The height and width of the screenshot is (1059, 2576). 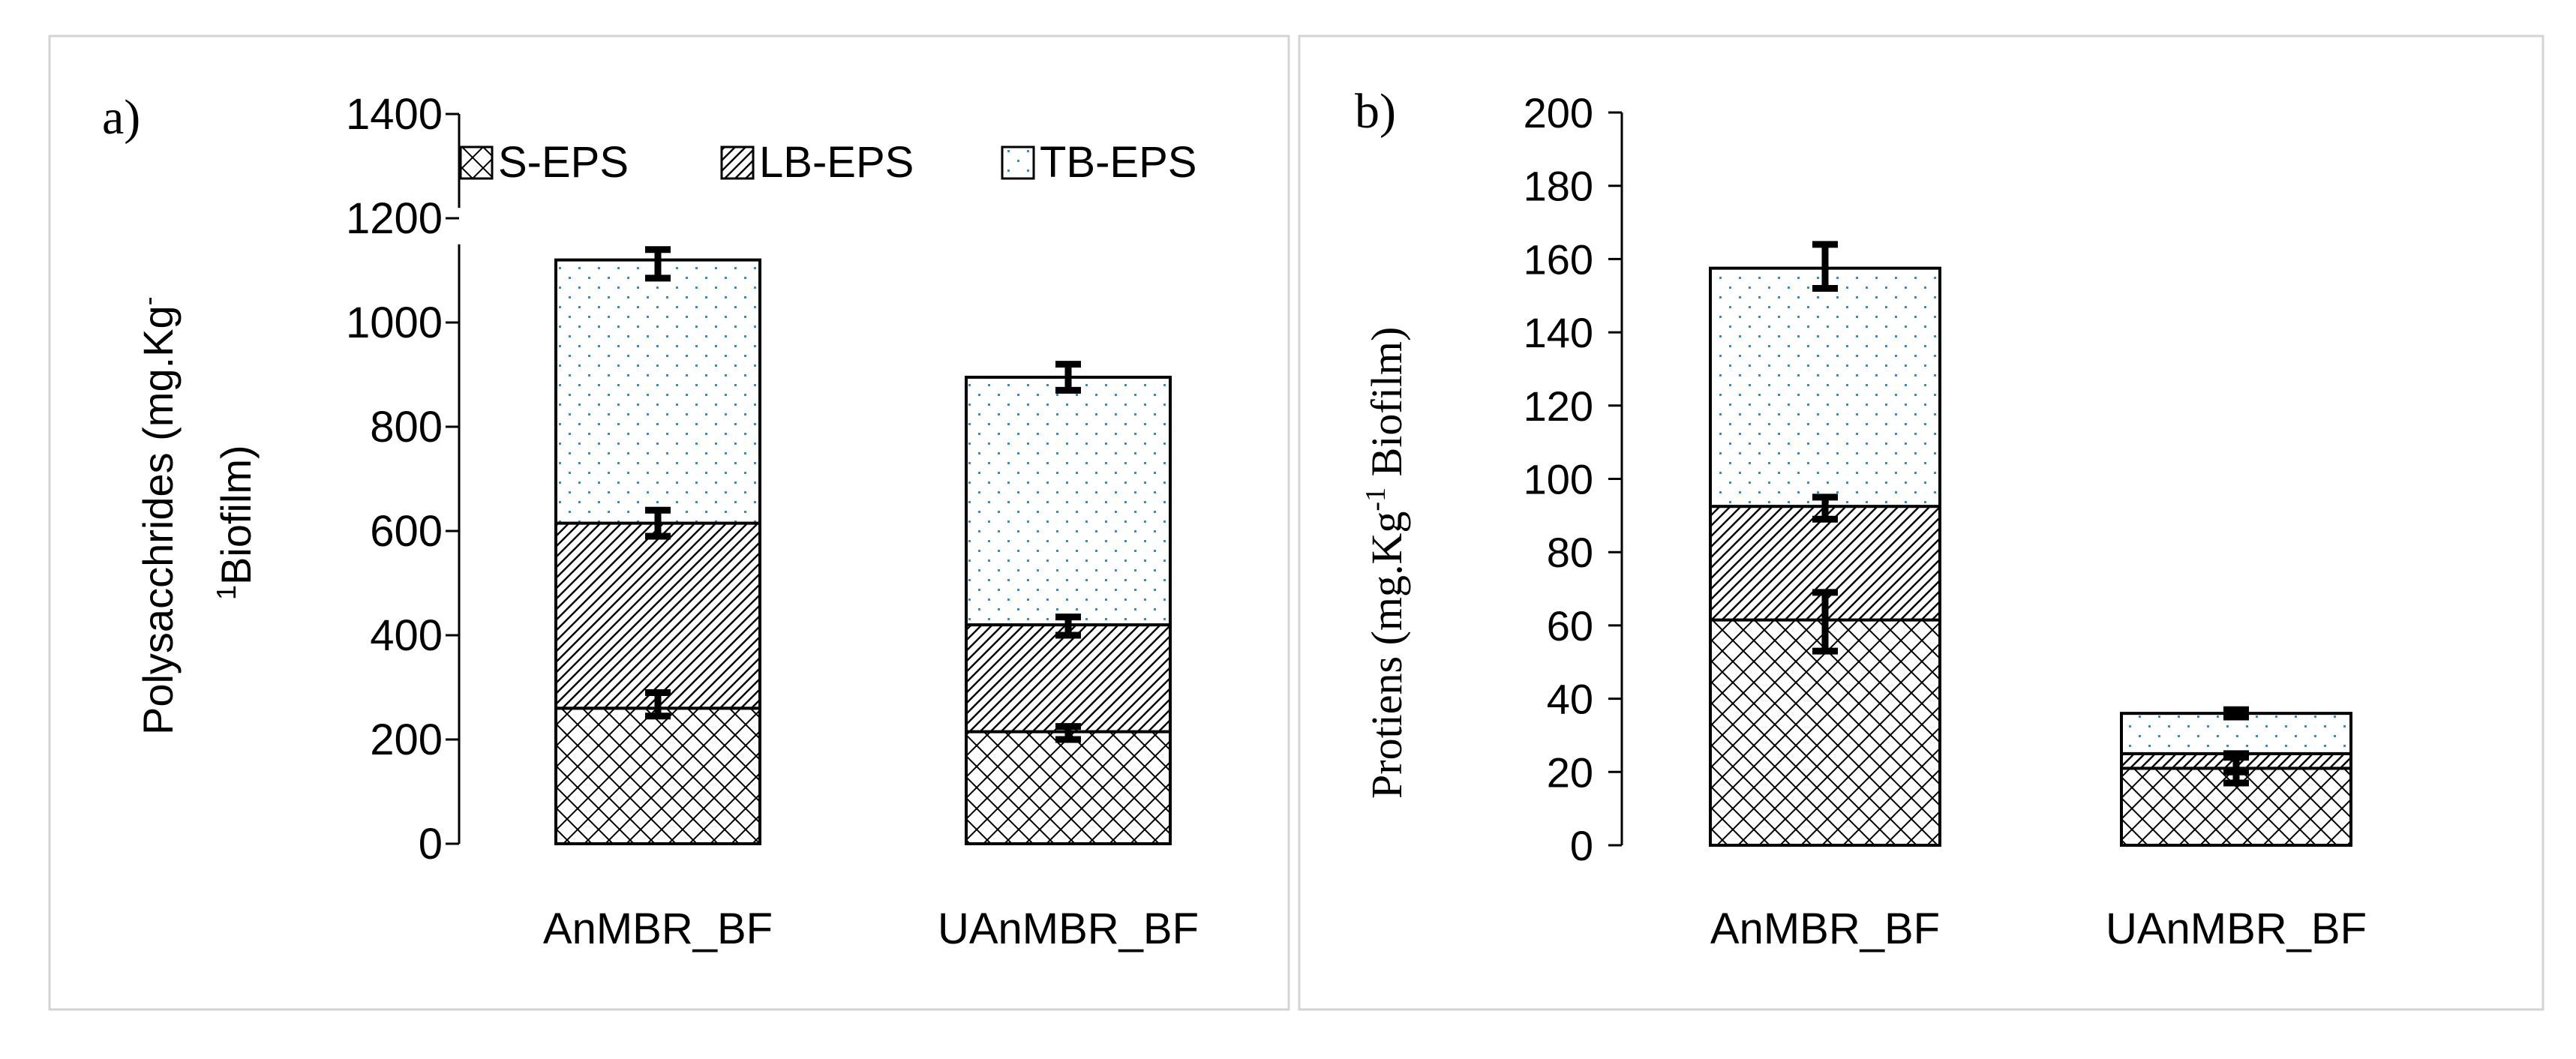 I want to click on legend-label-lb-eps: LB-EPS, so click(x=836, y=162).